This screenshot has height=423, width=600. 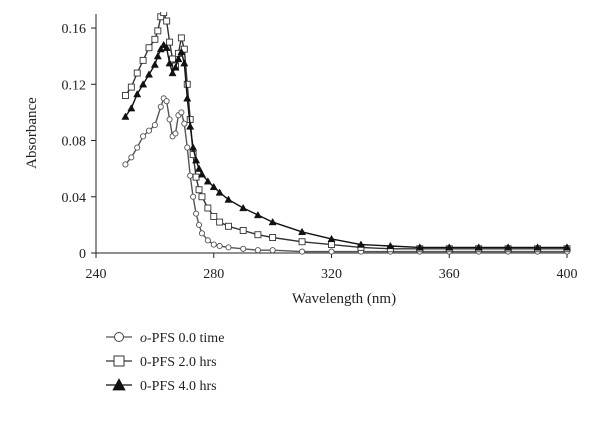 I want to click on x-tick-label: 400, so click(x=567, y=274).